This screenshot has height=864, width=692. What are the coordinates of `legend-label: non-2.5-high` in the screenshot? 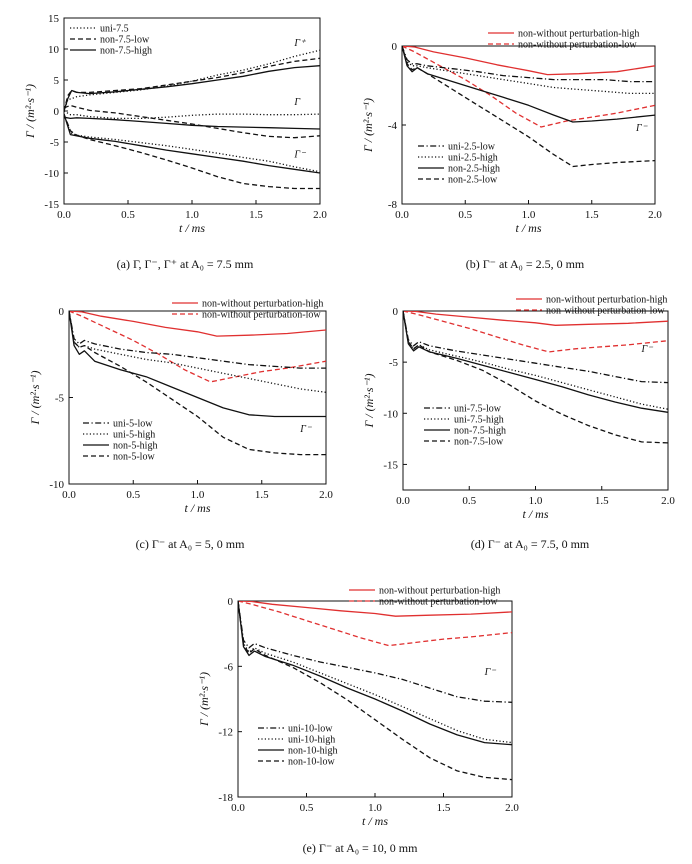 It's located at (474, 169).